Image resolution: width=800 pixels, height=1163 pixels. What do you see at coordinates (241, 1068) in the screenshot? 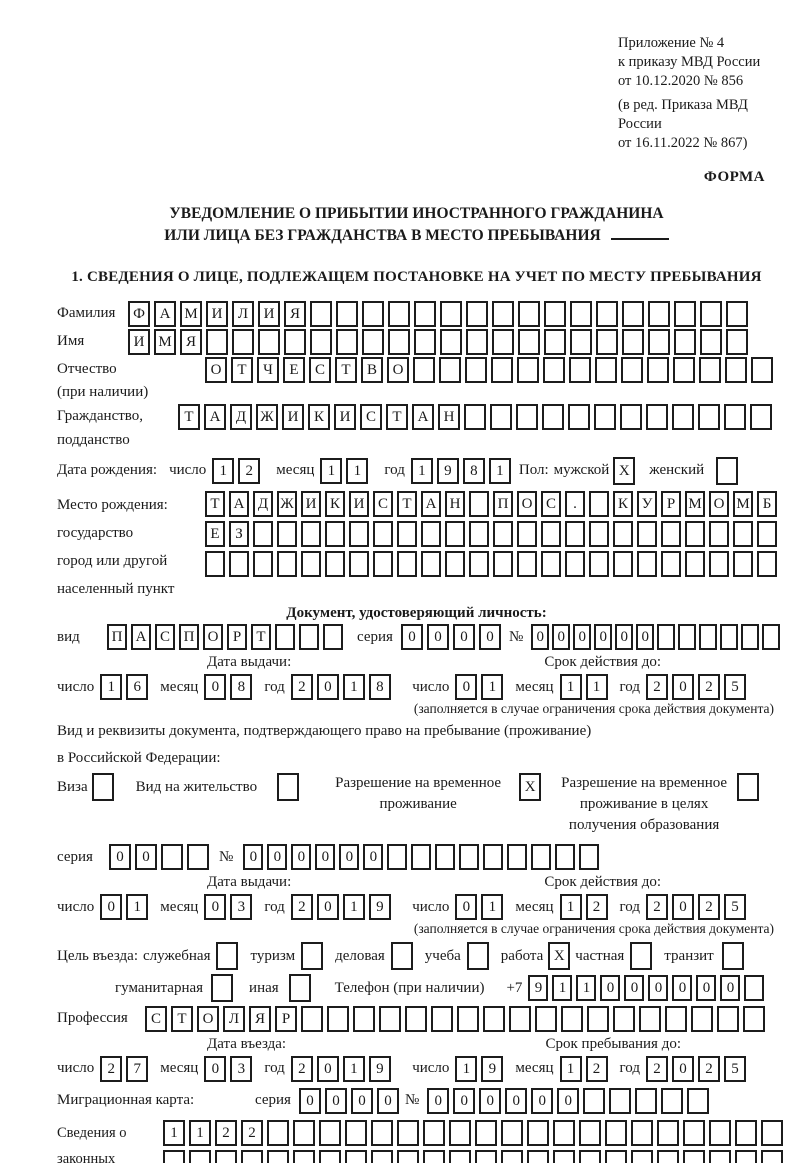
I see `char-box: 3` at bounding box center [241, 1068].